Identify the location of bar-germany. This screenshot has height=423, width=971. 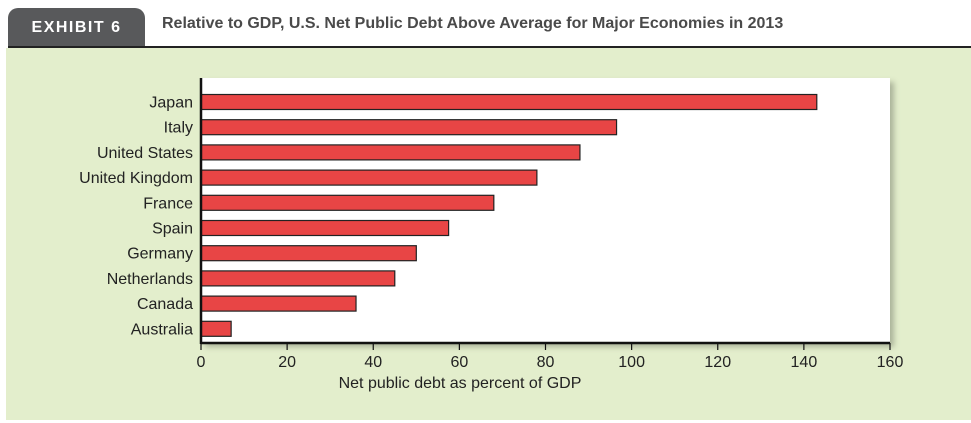
(308, 253).